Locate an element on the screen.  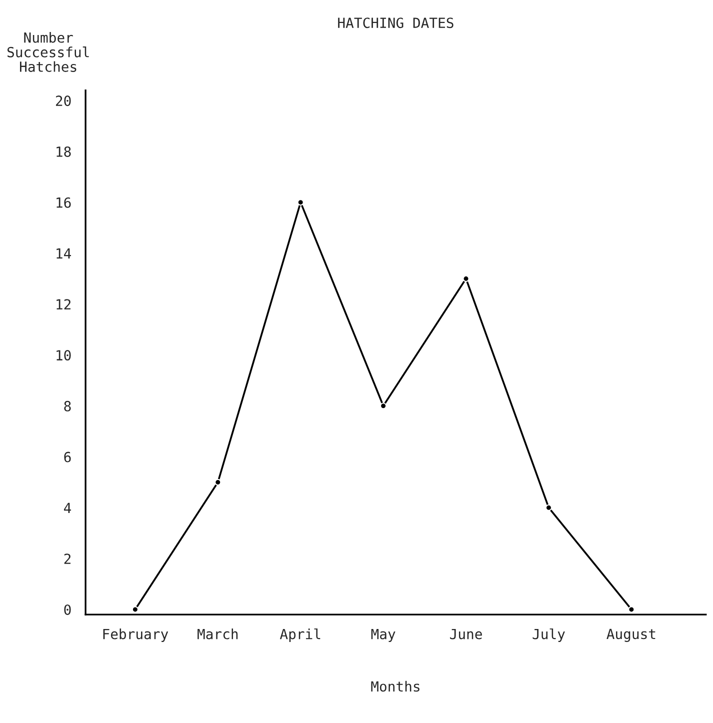
y-tick-label: 12 is located at coordinates (63, 304).